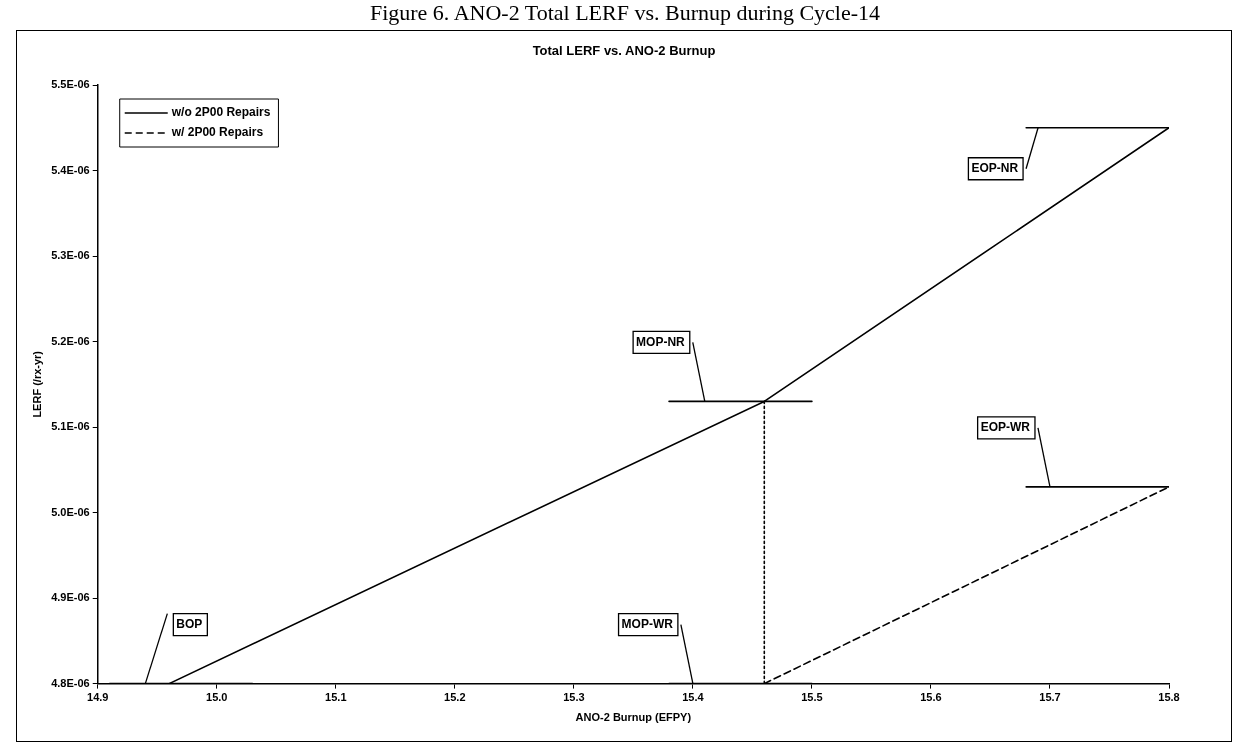  Describe the element at coordinates (625, 13) in the screenshot. I see `chart-title: Figure 6. ANO-2 Total LERF vs. Burnup during Cycle-14` at that location.